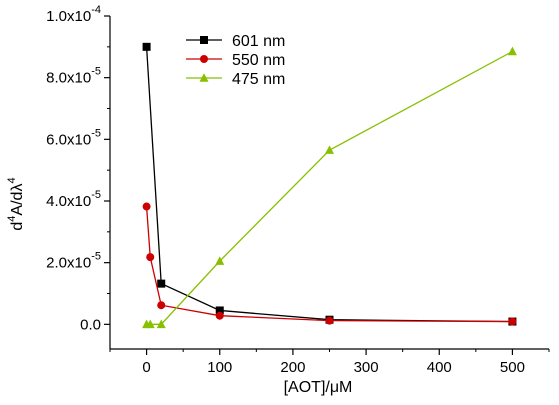 Image resolution: width=559 pixels, height=405 pixels. What do you see at coordinates (258, 60) in the screenshot?
I see `legend-label: 550 nm` at bounding box center [258, 60].